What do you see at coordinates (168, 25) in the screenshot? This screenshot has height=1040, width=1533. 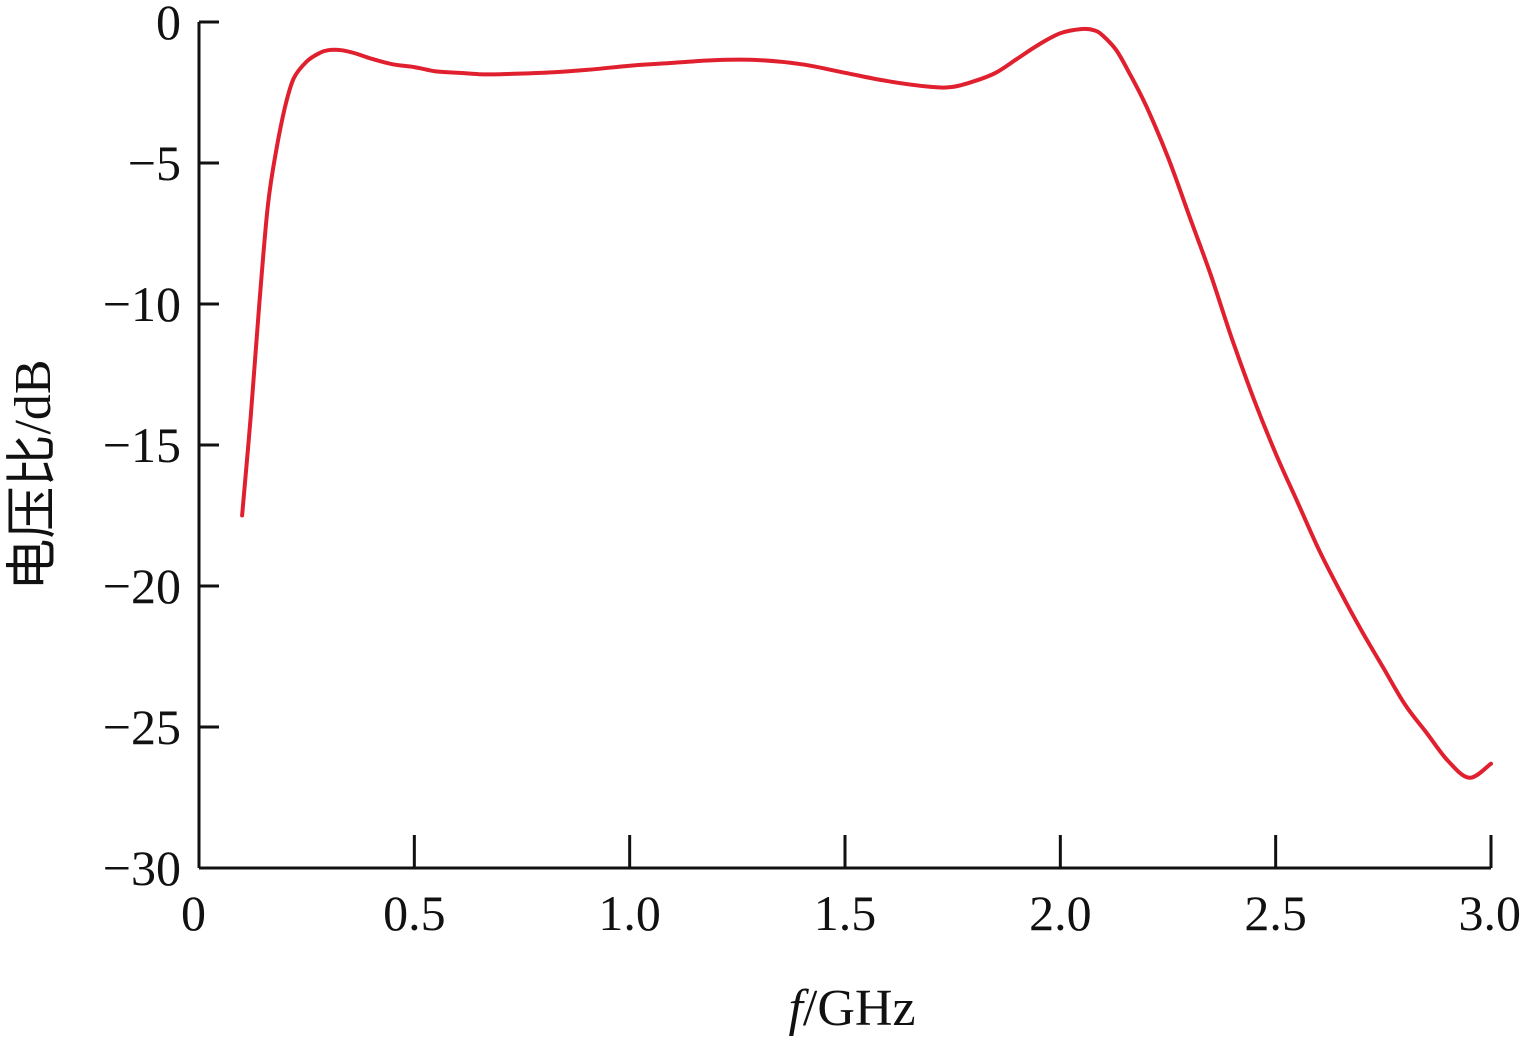 I see `y-tick-label: 0` at bounding box center [168, 25].